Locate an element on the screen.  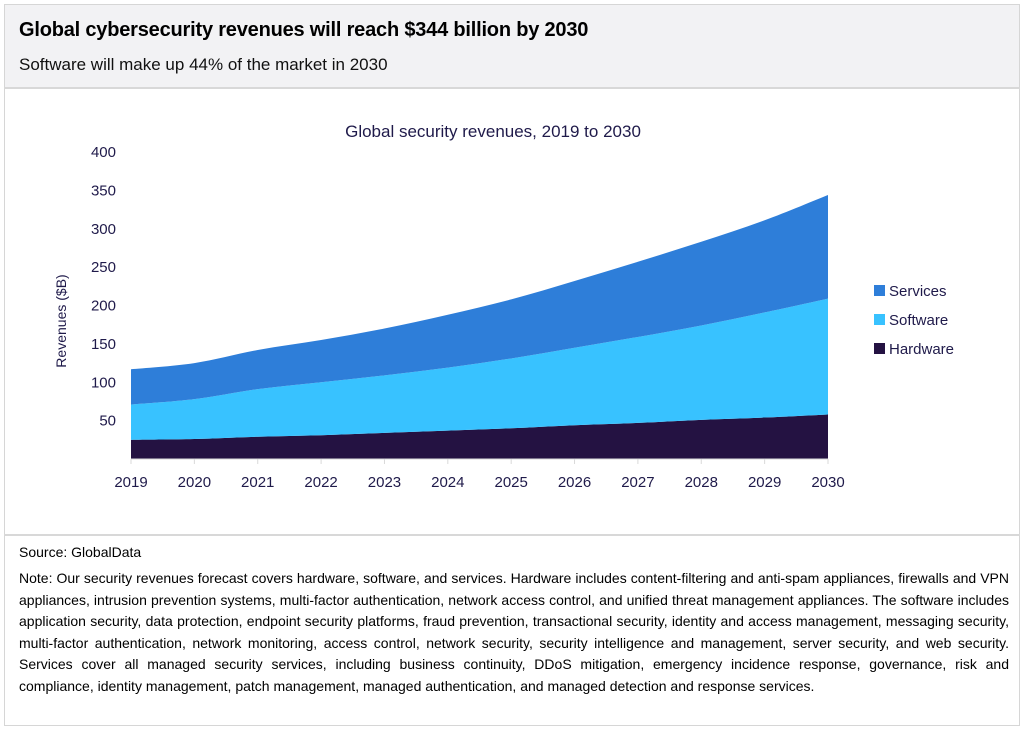
legend: Services Software Hardware is located at coordinates (914, 320).